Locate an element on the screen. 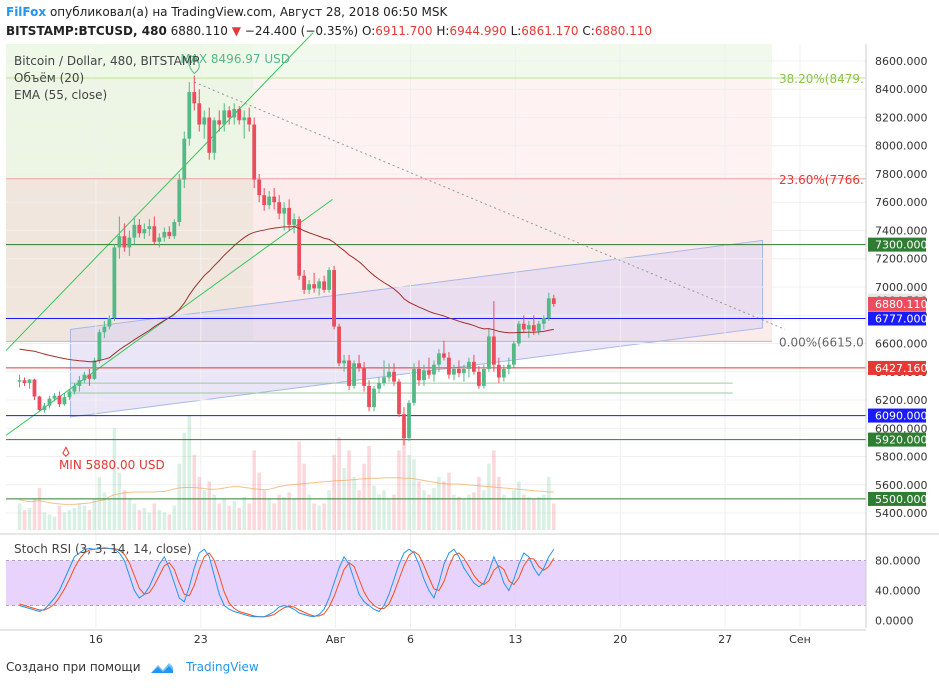 The image size is (939, 688). series-title: Bitcoin / Dollar, 480, BITSTAMP is located at coordinates (107, 61).